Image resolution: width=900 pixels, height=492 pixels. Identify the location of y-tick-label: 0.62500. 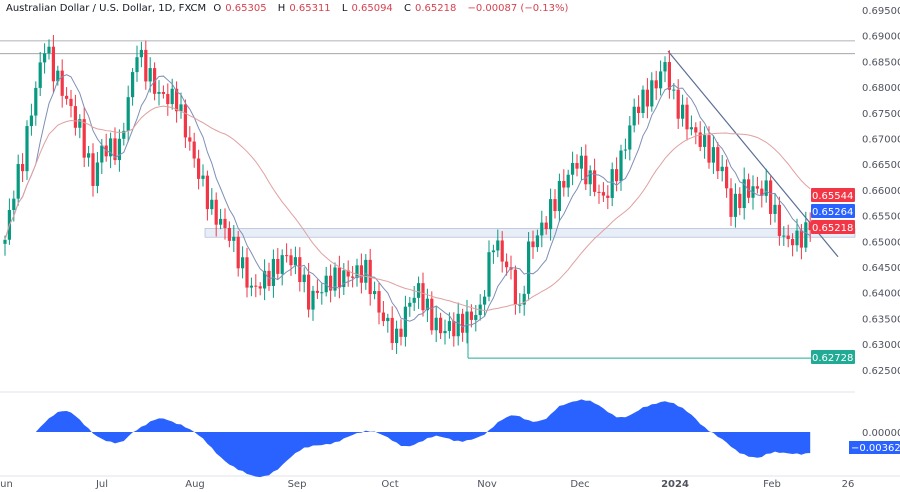
(881, 371).